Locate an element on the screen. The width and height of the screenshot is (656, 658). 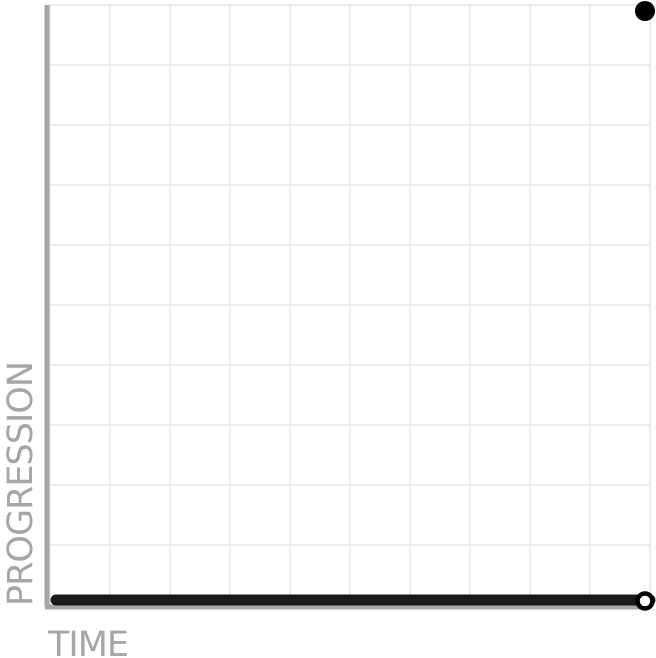
point-filled is located at coordinates (645, 11).